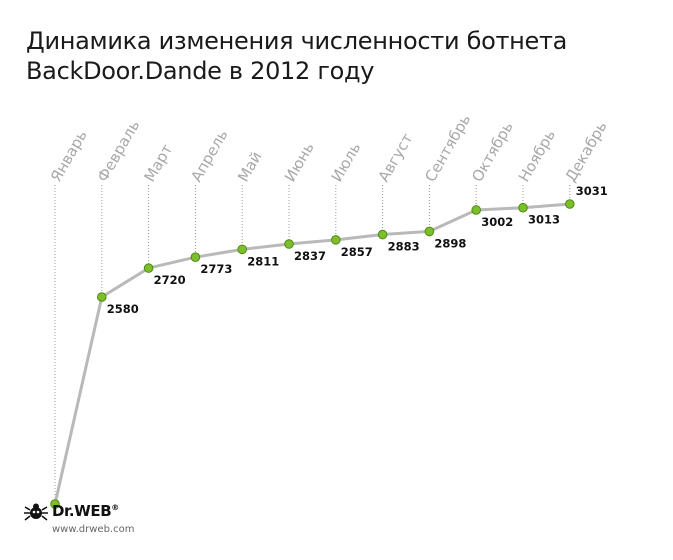  What do you see at coordinates (250, 166) in the screenshot?
I see `month-label: Май` at bounding box center [250, 166].